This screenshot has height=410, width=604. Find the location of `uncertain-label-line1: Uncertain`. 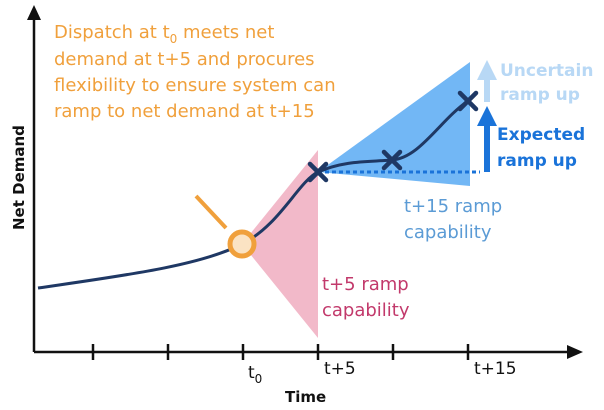

uncertain-label-line1: Uncertain is located at coordinates (546, 71).